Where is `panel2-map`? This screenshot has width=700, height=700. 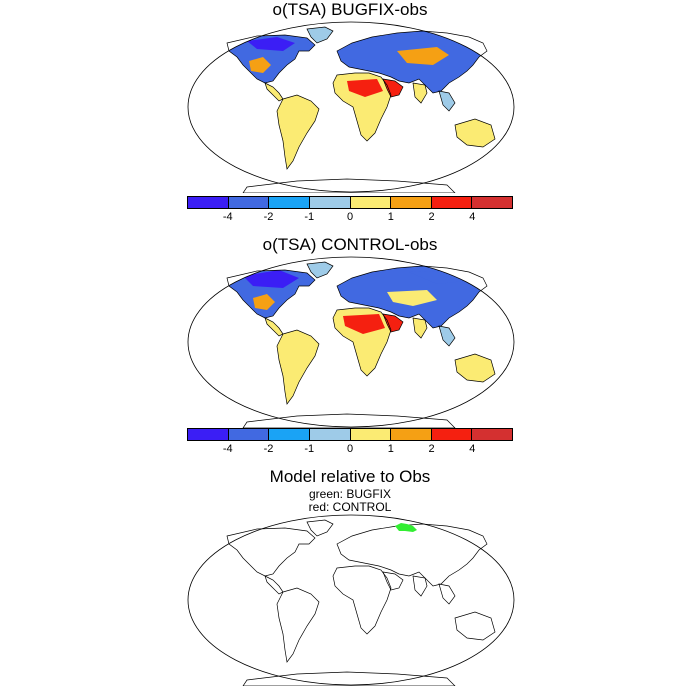 panel2-map is located at coordinates (351, 342).